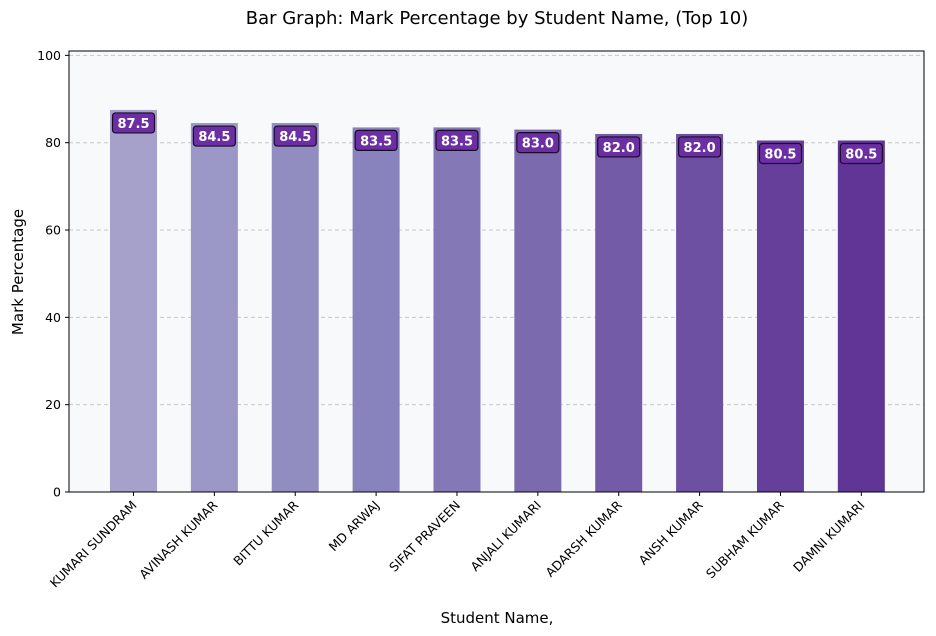  Describe the element at coordinates (178, 539) in the screenshot. I see `x-tick-label: AVINASH KUMAR` at that location.